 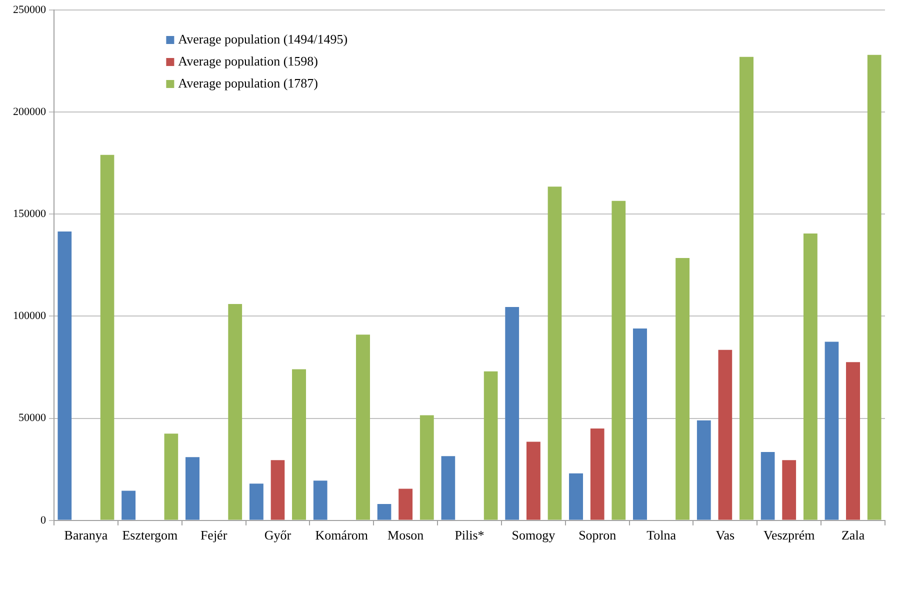 What do you see at coordinates (406, 535) in the screenshot?
I see `x-tick-label: Moson` at bounding box center [406, 535].